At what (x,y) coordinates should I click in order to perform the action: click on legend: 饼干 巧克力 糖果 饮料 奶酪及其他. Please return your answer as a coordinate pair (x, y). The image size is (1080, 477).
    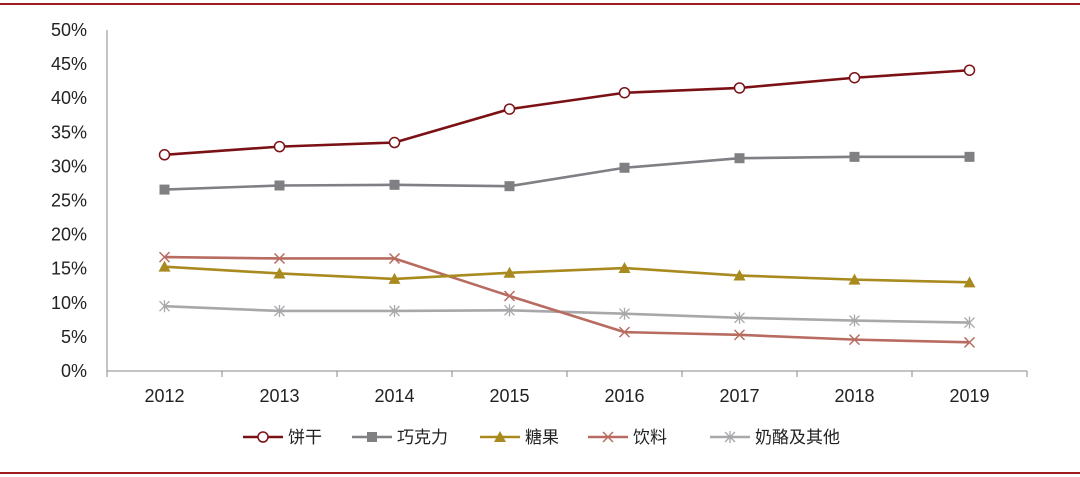
    Looking at the image, I should click on (541, 438).